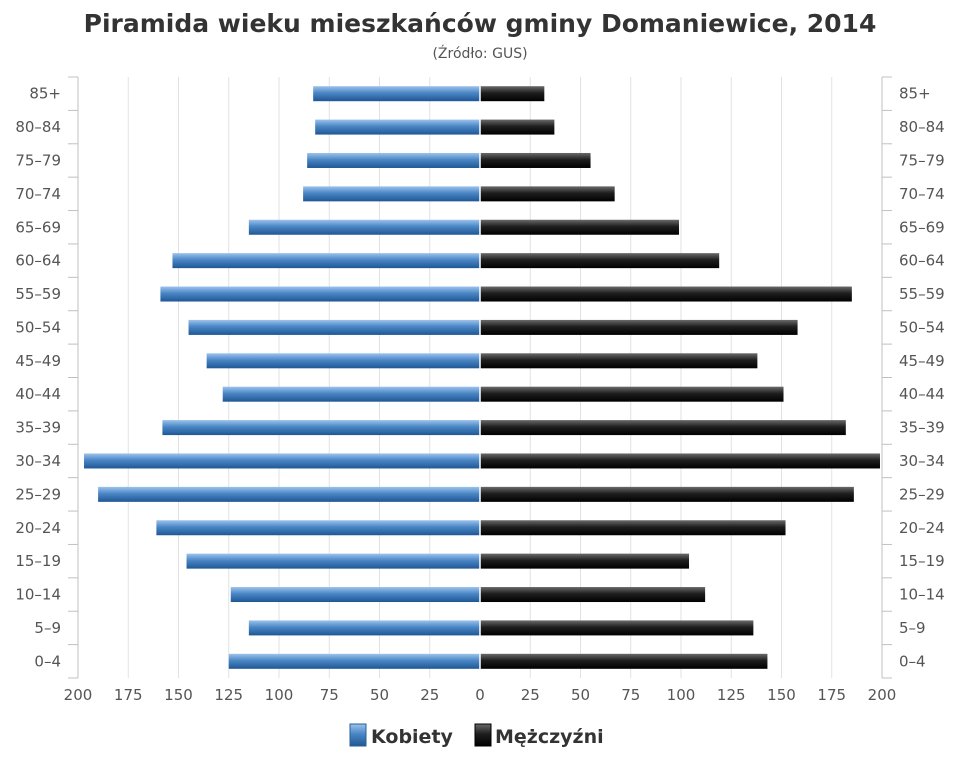  What do you see at coordinates (38, 127) in the screenshot?
I see `y-tick-label-left: 80–84` at bounding box center [38, 127].